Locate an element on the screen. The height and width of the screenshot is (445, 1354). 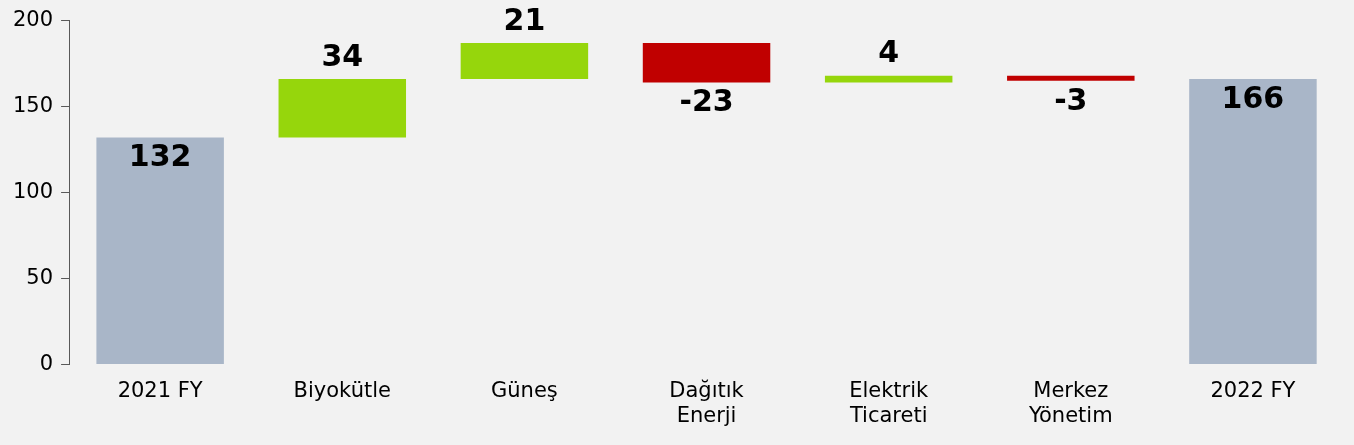
data-label: 4 is located at coordinates (889, 52).